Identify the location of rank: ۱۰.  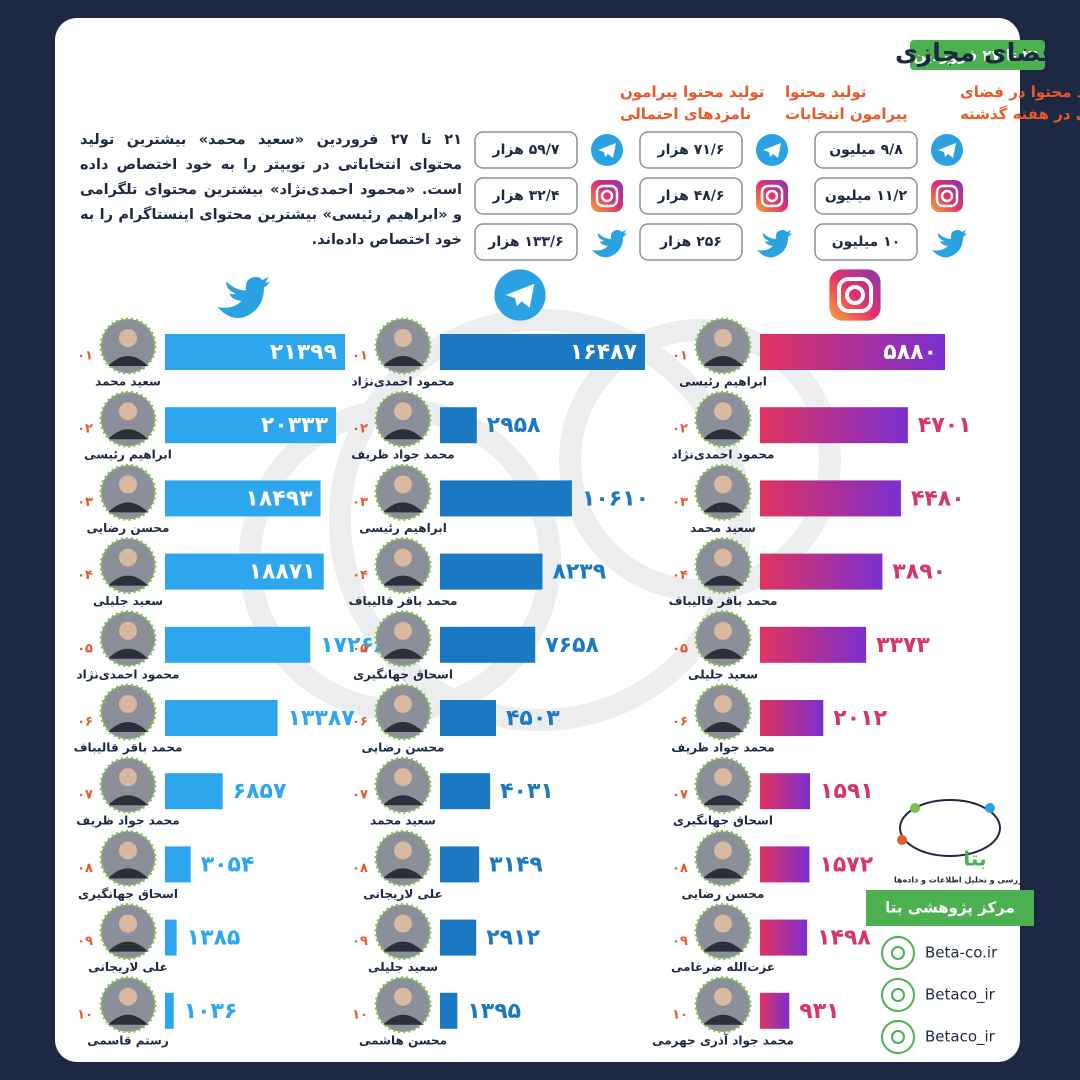
(360, 1014).